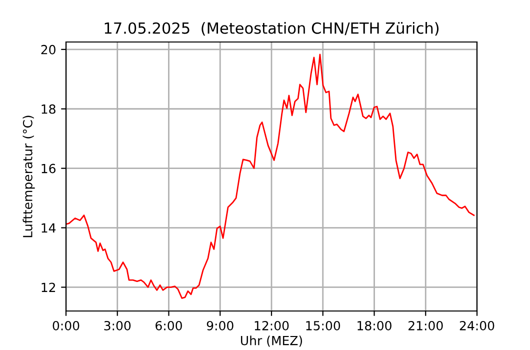 The width and height of the screenshot is (530, 350). I want to click on y-axis-title: Lufttemperatur (°C), so click(28, 177).